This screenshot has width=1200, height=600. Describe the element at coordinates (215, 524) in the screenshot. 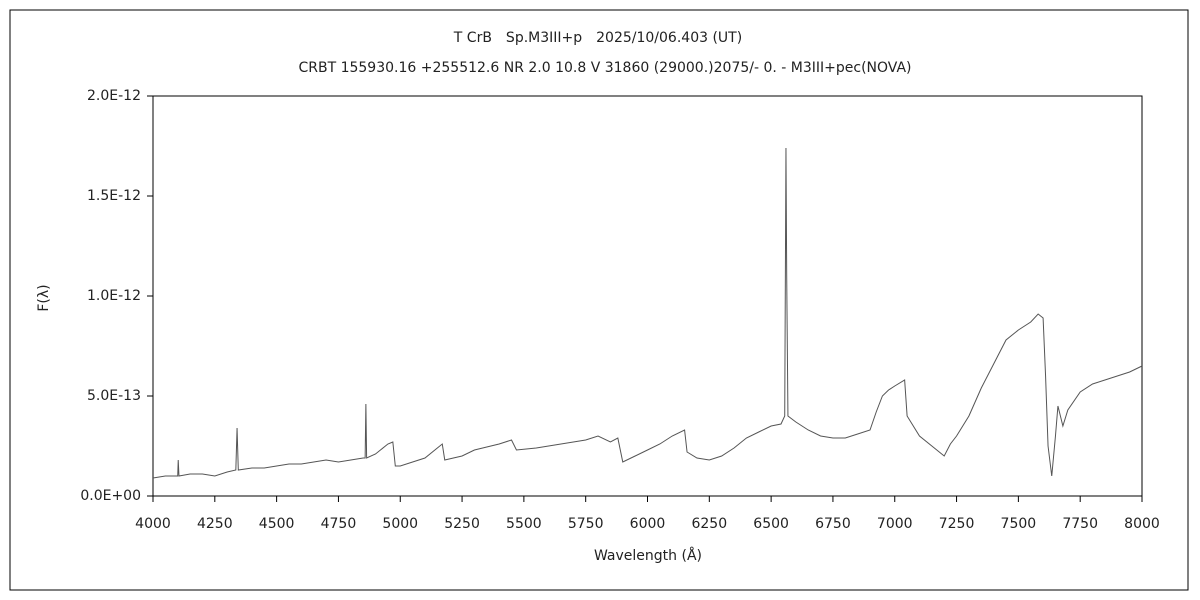

I see `x-tick-label: 4250` at that location.